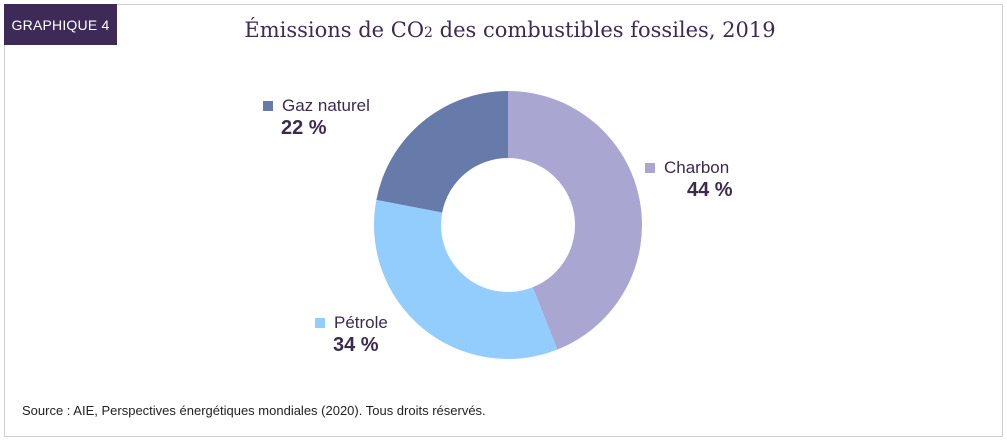 This screenshot has width=1007, height=441. I want to click on legend-item-petrole: Pétrole 34 %, so click(351, 335).